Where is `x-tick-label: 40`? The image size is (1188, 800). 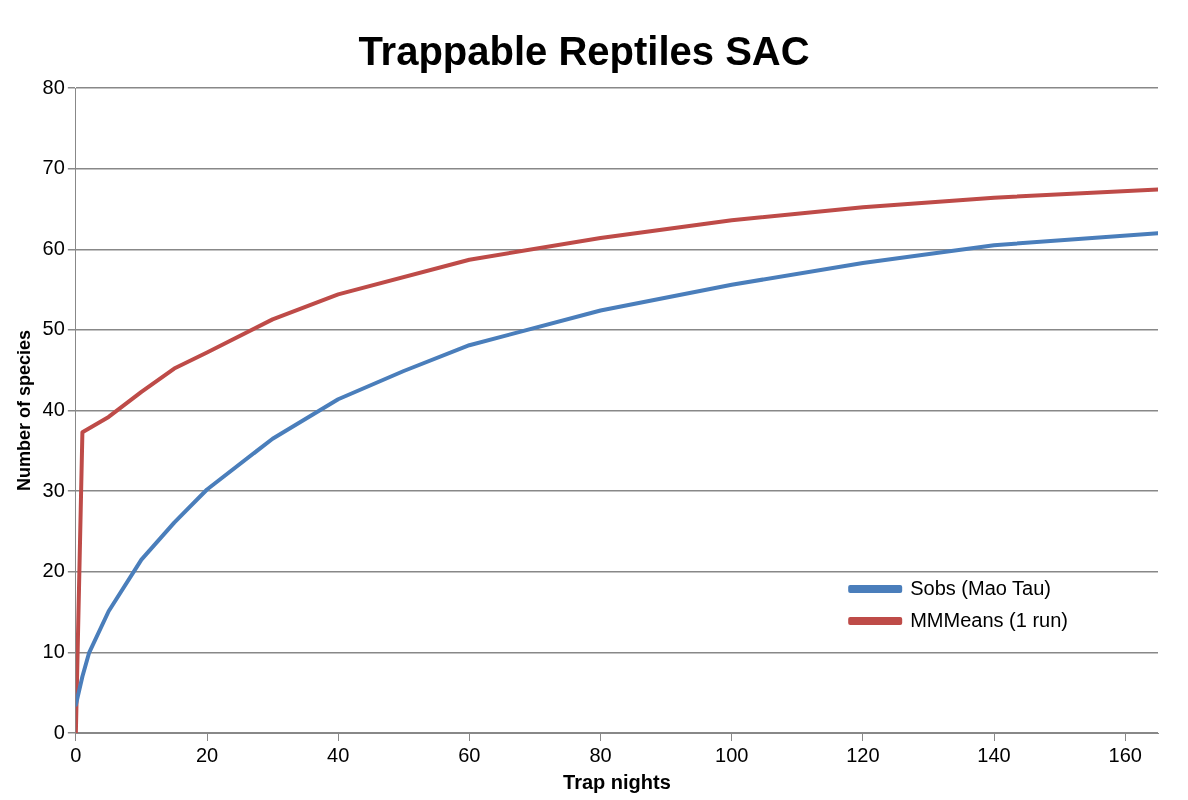
x-tick-label: 40 is located at coordinates (338, 754).